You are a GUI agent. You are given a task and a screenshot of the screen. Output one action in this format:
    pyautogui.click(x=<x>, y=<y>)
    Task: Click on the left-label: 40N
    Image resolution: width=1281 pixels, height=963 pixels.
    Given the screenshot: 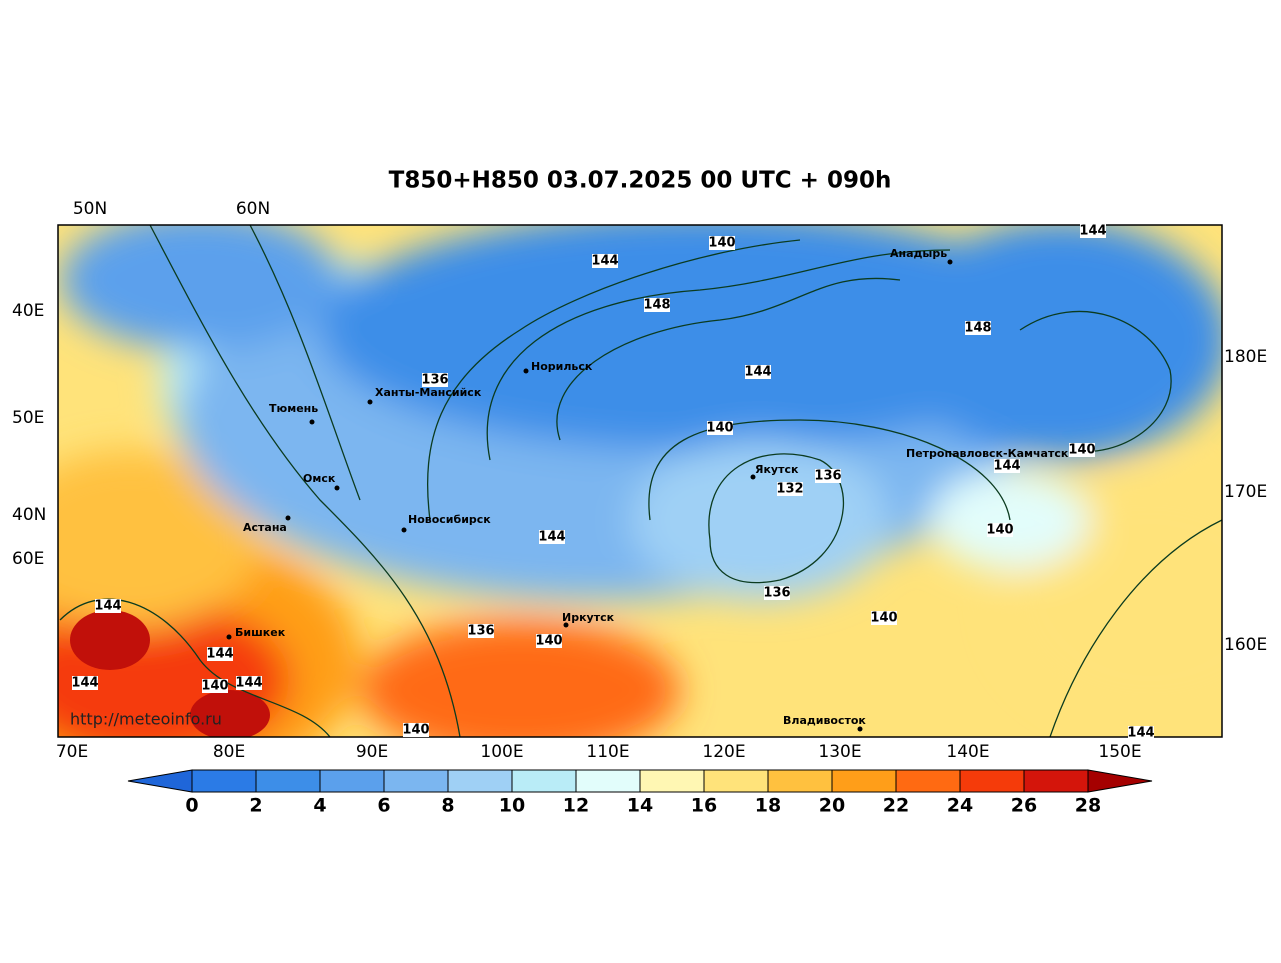 What is the action you would take?
    pyautogui.click(x=29, y=515)
    